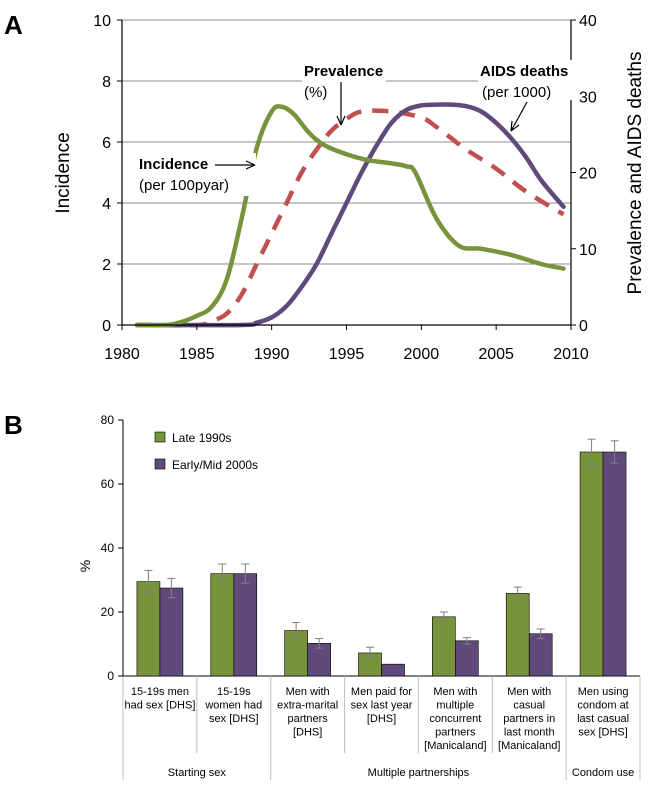  I want to click on panel-b-category-label: 15-19s men had sex [DHS], so click(159, 699).